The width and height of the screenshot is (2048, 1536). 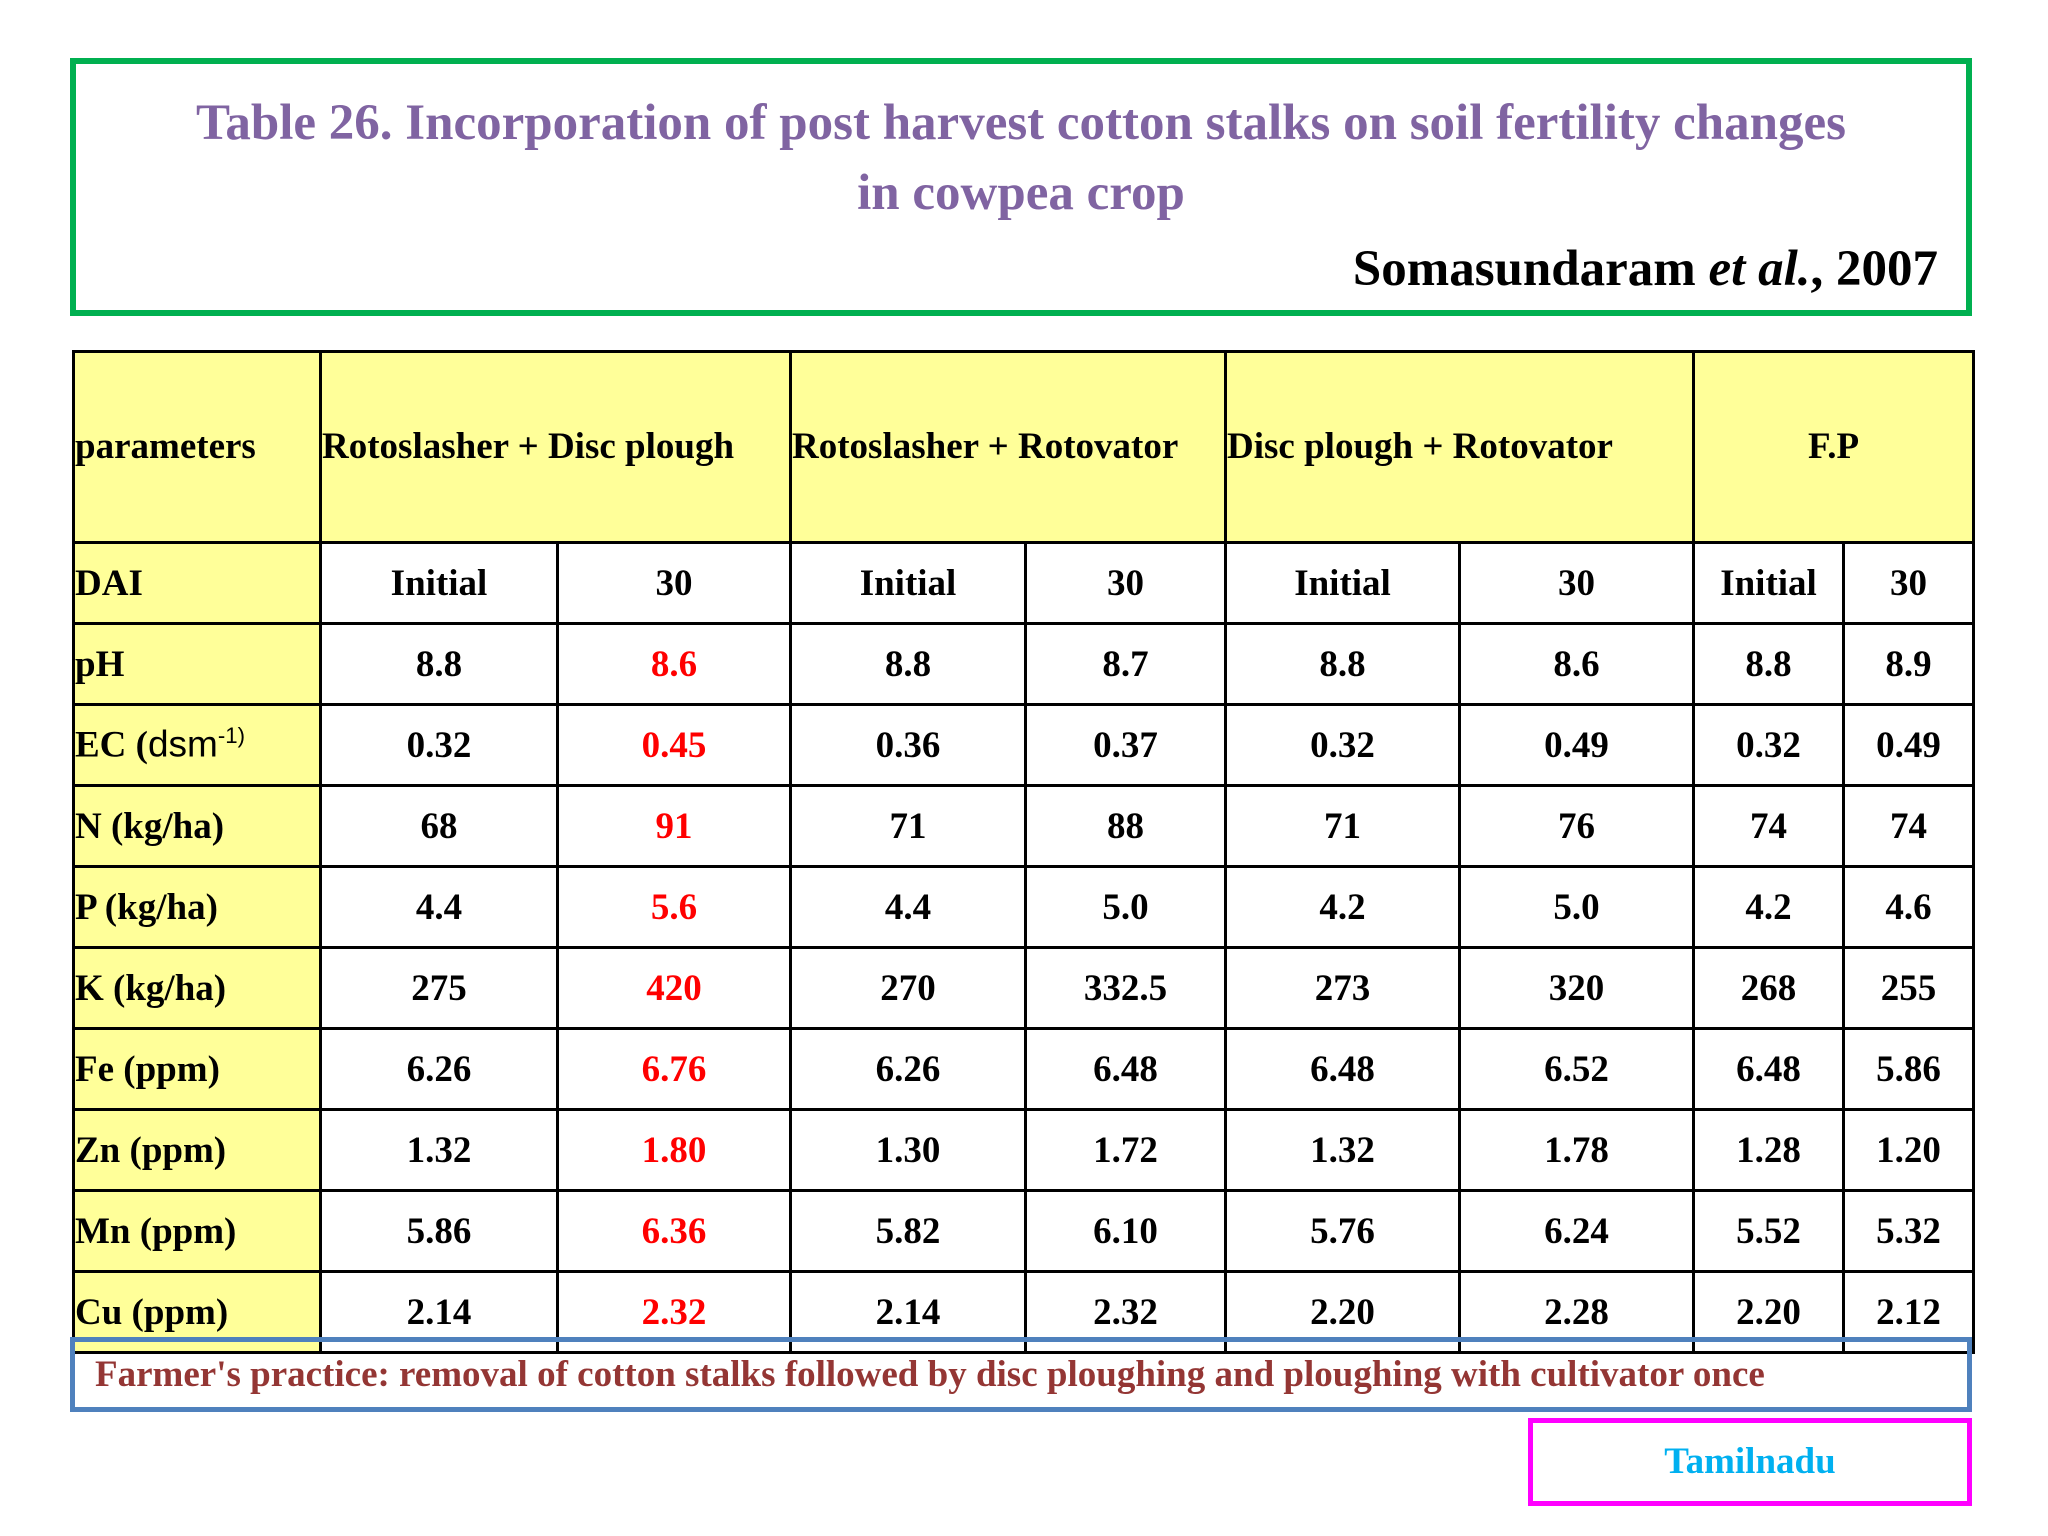 I want to click on table-cell: 1.20, so click(x=1909, y=1150).